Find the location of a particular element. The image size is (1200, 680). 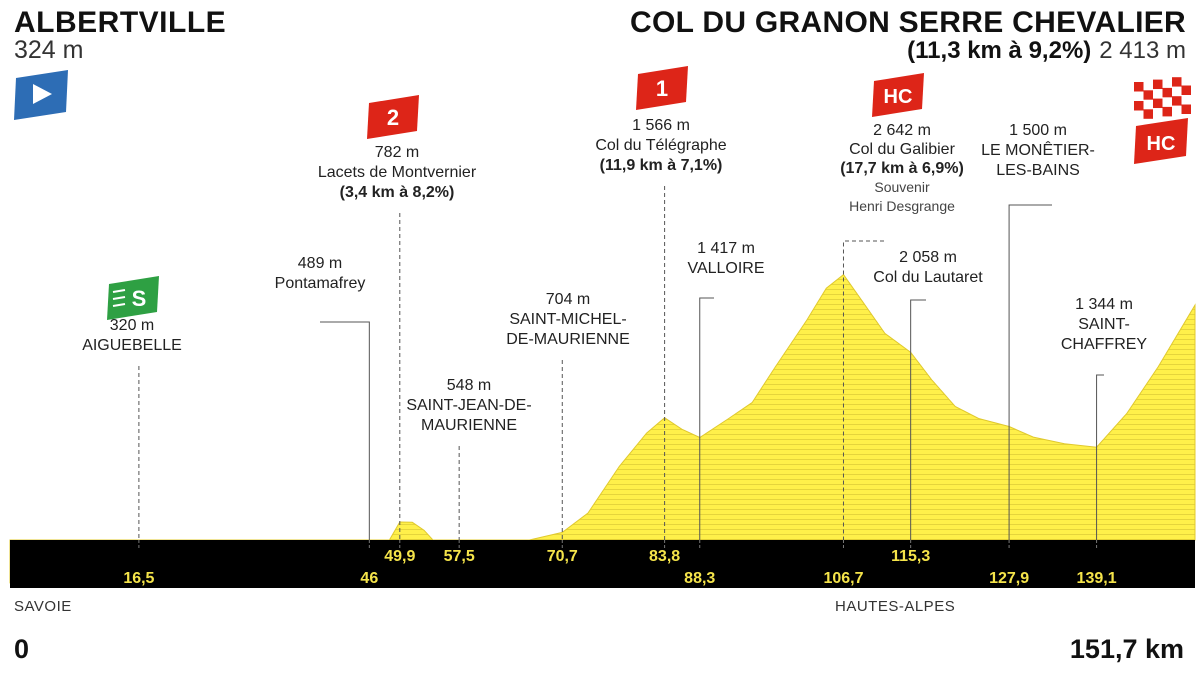

climb-category-badge: 1 is located at coordinates (662, 88).